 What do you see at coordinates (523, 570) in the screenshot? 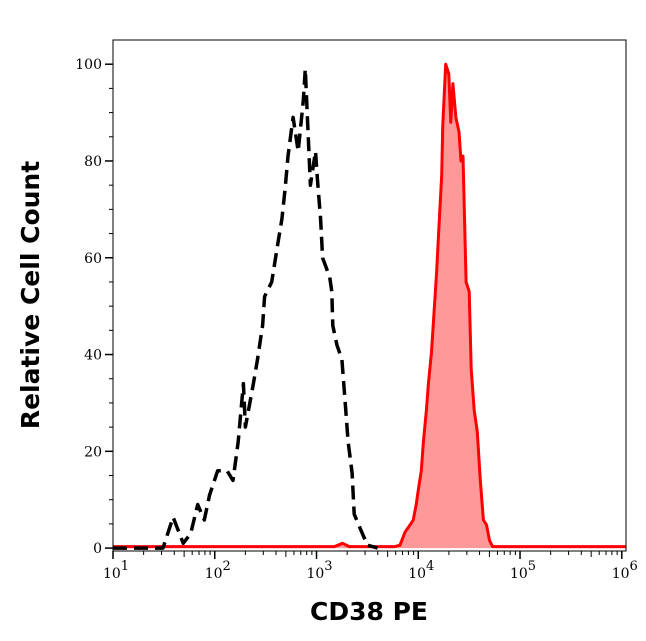
I see `x-tick-label: 10⁵` at bounding box center [523, 570].